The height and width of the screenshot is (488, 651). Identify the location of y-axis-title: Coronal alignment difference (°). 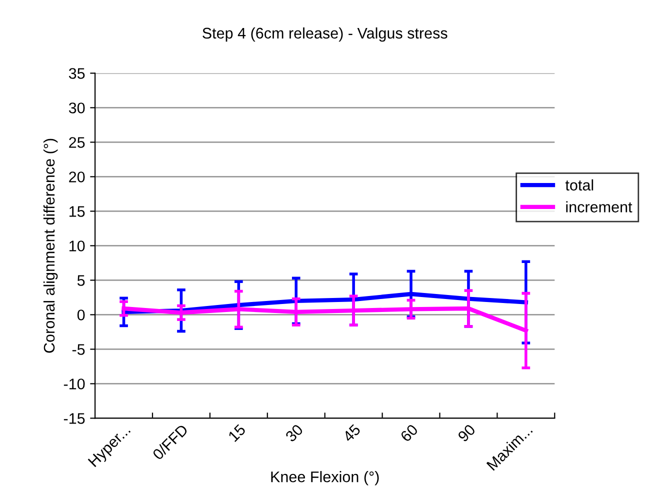
(50, 245).